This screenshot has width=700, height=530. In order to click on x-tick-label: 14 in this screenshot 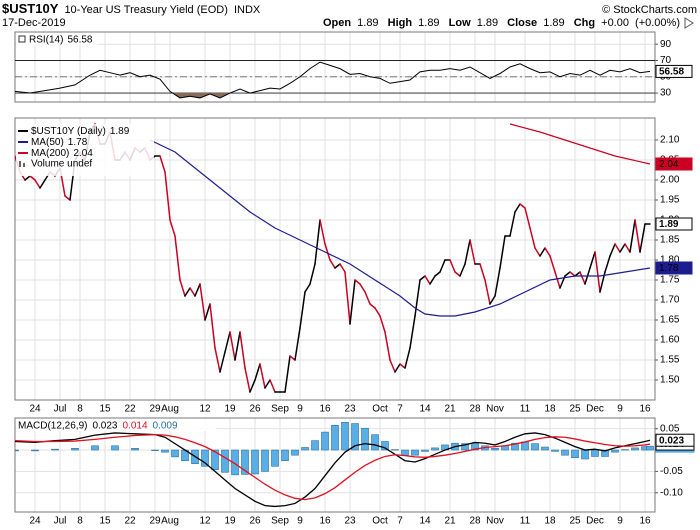, I will do `click(425, 521)`.